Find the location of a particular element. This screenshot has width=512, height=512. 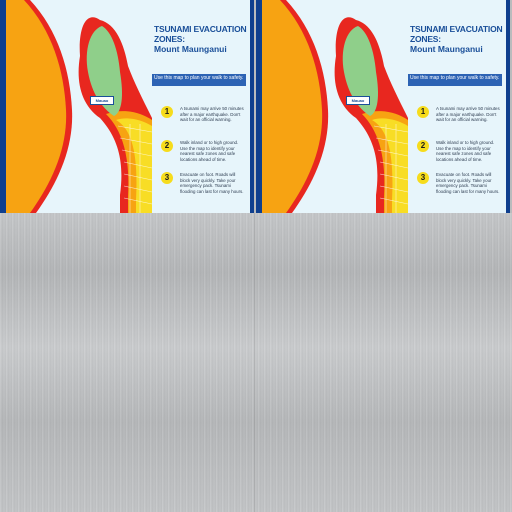

evacuation-map is located at coordinates (79, 106).